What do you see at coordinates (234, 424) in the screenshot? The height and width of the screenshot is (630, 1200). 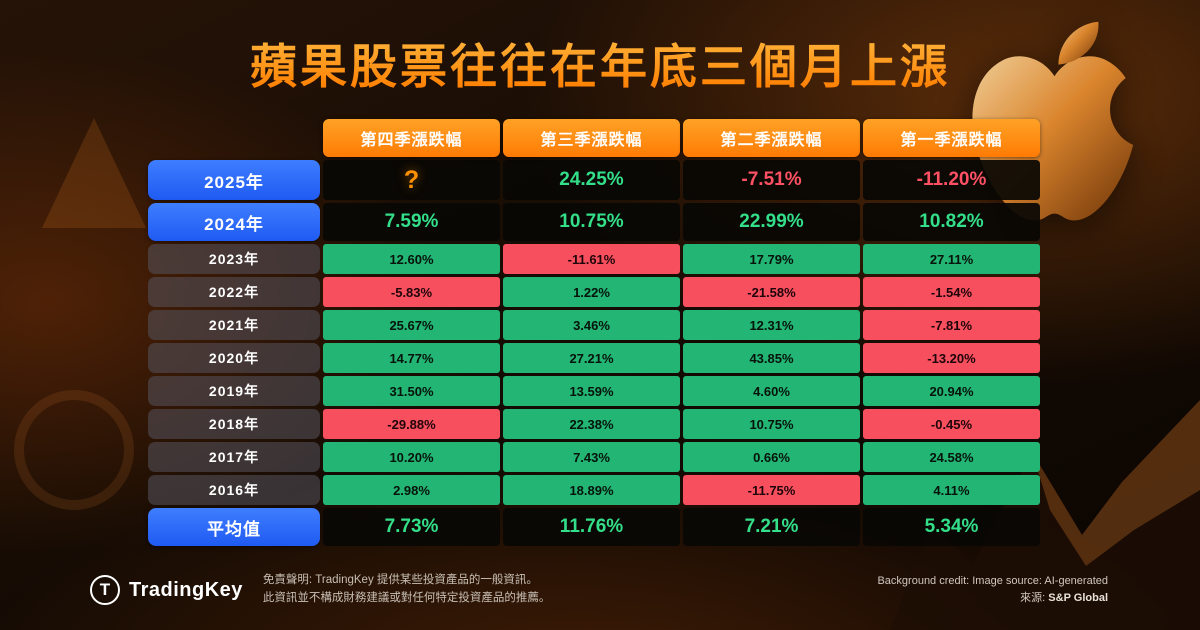 I see `row-label-2018: 2018年` at bounding box center [234, 424].